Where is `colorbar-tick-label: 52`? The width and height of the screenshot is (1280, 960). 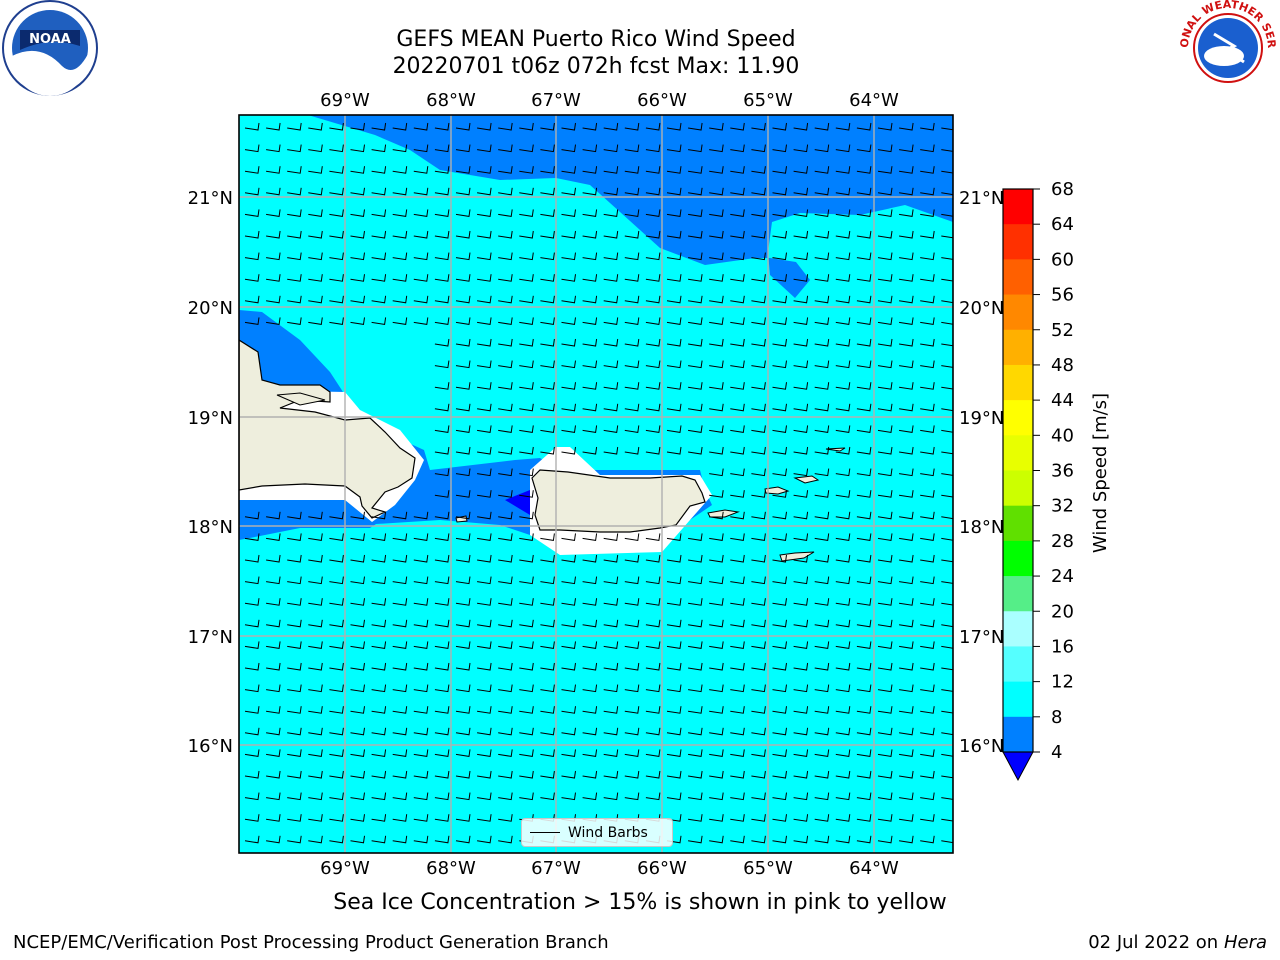
colorbar-tick-label: 52 is located at coordinates (1062, 330).